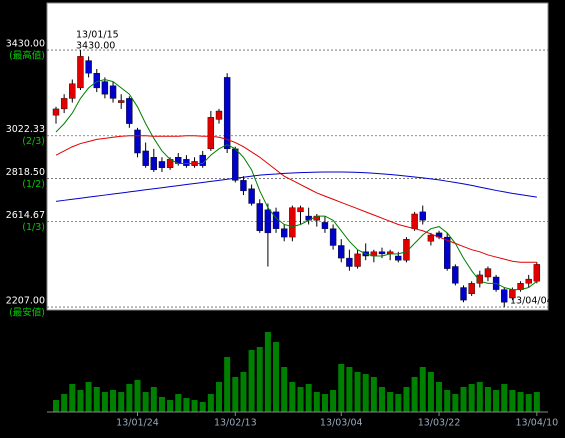 The width and height of the screenshot is (565, 438). Describe the element at coordinates (137, 423) in the screenshot. I see `x-tick-label: 13/01/24` at that location.